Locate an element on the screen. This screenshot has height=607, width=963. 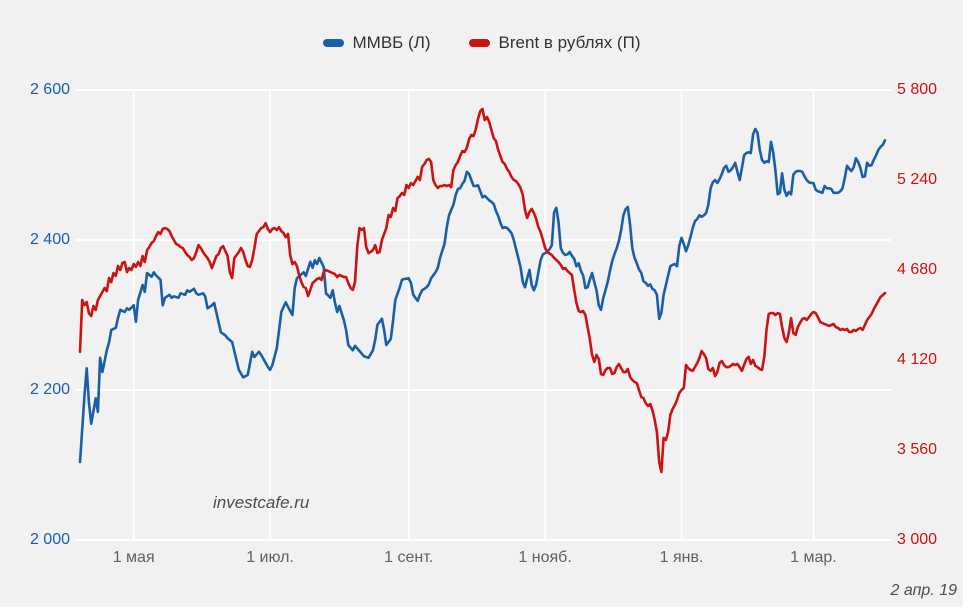
x-axis-tick-label: 1 нояб. is located at coordinates (545, 557).